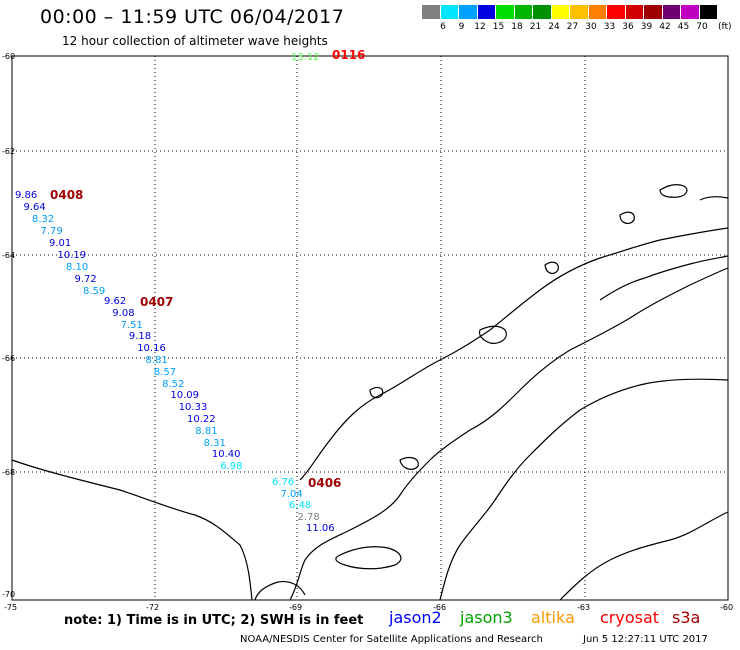  Describe the element at coordinates (480, 27) in the screenshot. I see `legend-label: 12` at that location.